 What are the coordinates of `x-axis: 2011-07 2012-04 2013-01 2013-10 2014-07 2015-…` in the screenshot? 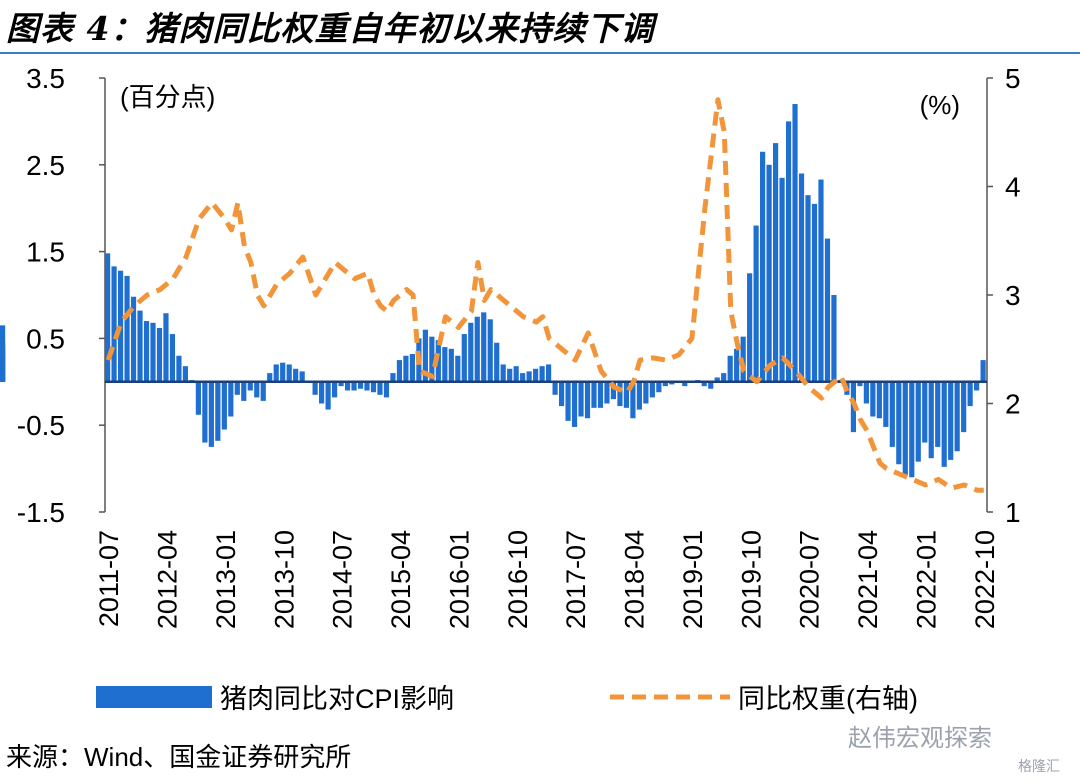 It's located at (547, 579).